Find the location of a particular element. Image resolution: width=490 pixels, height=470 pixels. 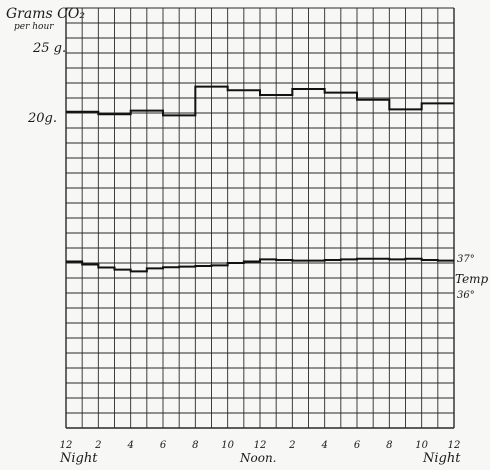

y-axis-sublabel: per hour is located at coordinates (34, 27).